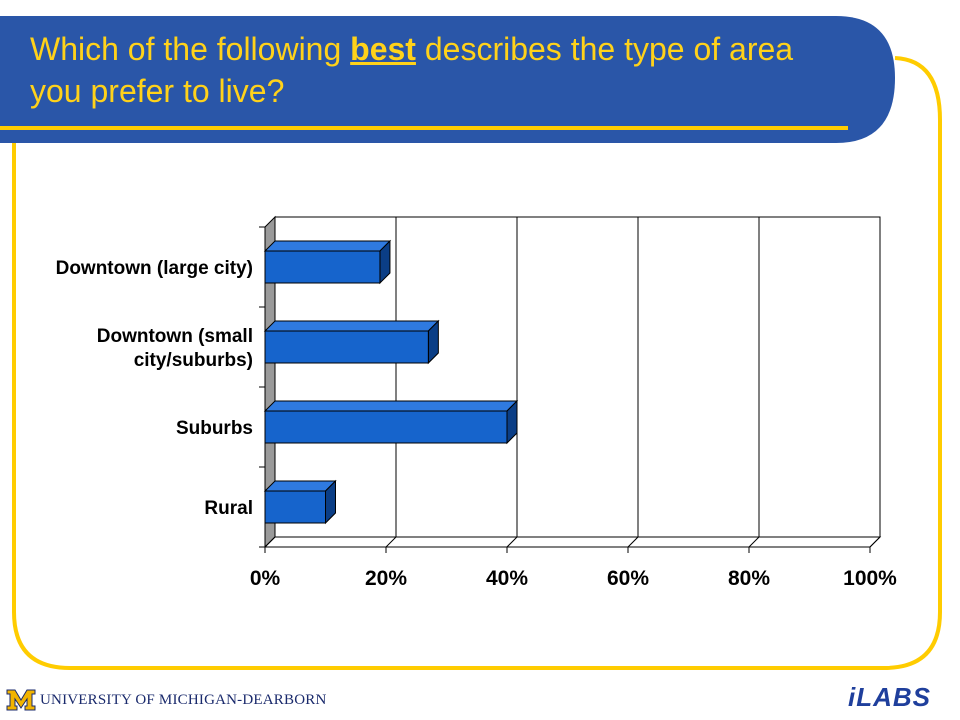 The height and width of the screenshot is (720, 960). I want to click on university-name: UNIVERSITY OF MICHIGAN-DEARBORN, so click(183, 699).